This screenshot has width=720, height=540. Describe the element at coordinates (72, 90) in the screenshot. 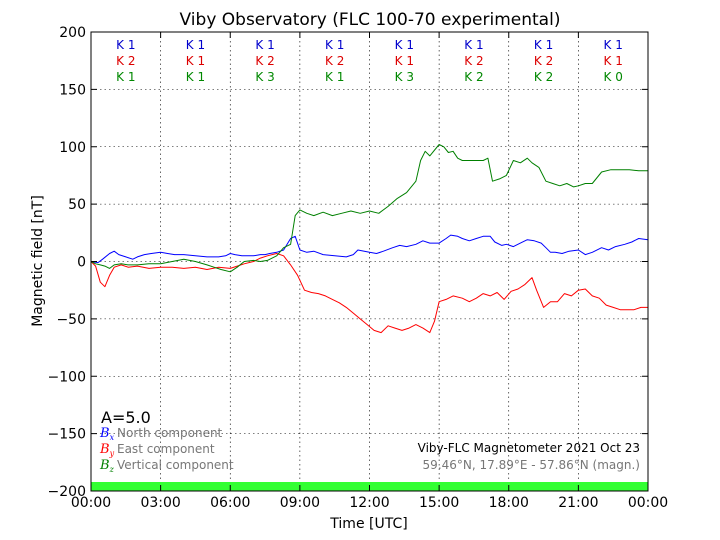

I see `y-tick-label: 150` at that location.